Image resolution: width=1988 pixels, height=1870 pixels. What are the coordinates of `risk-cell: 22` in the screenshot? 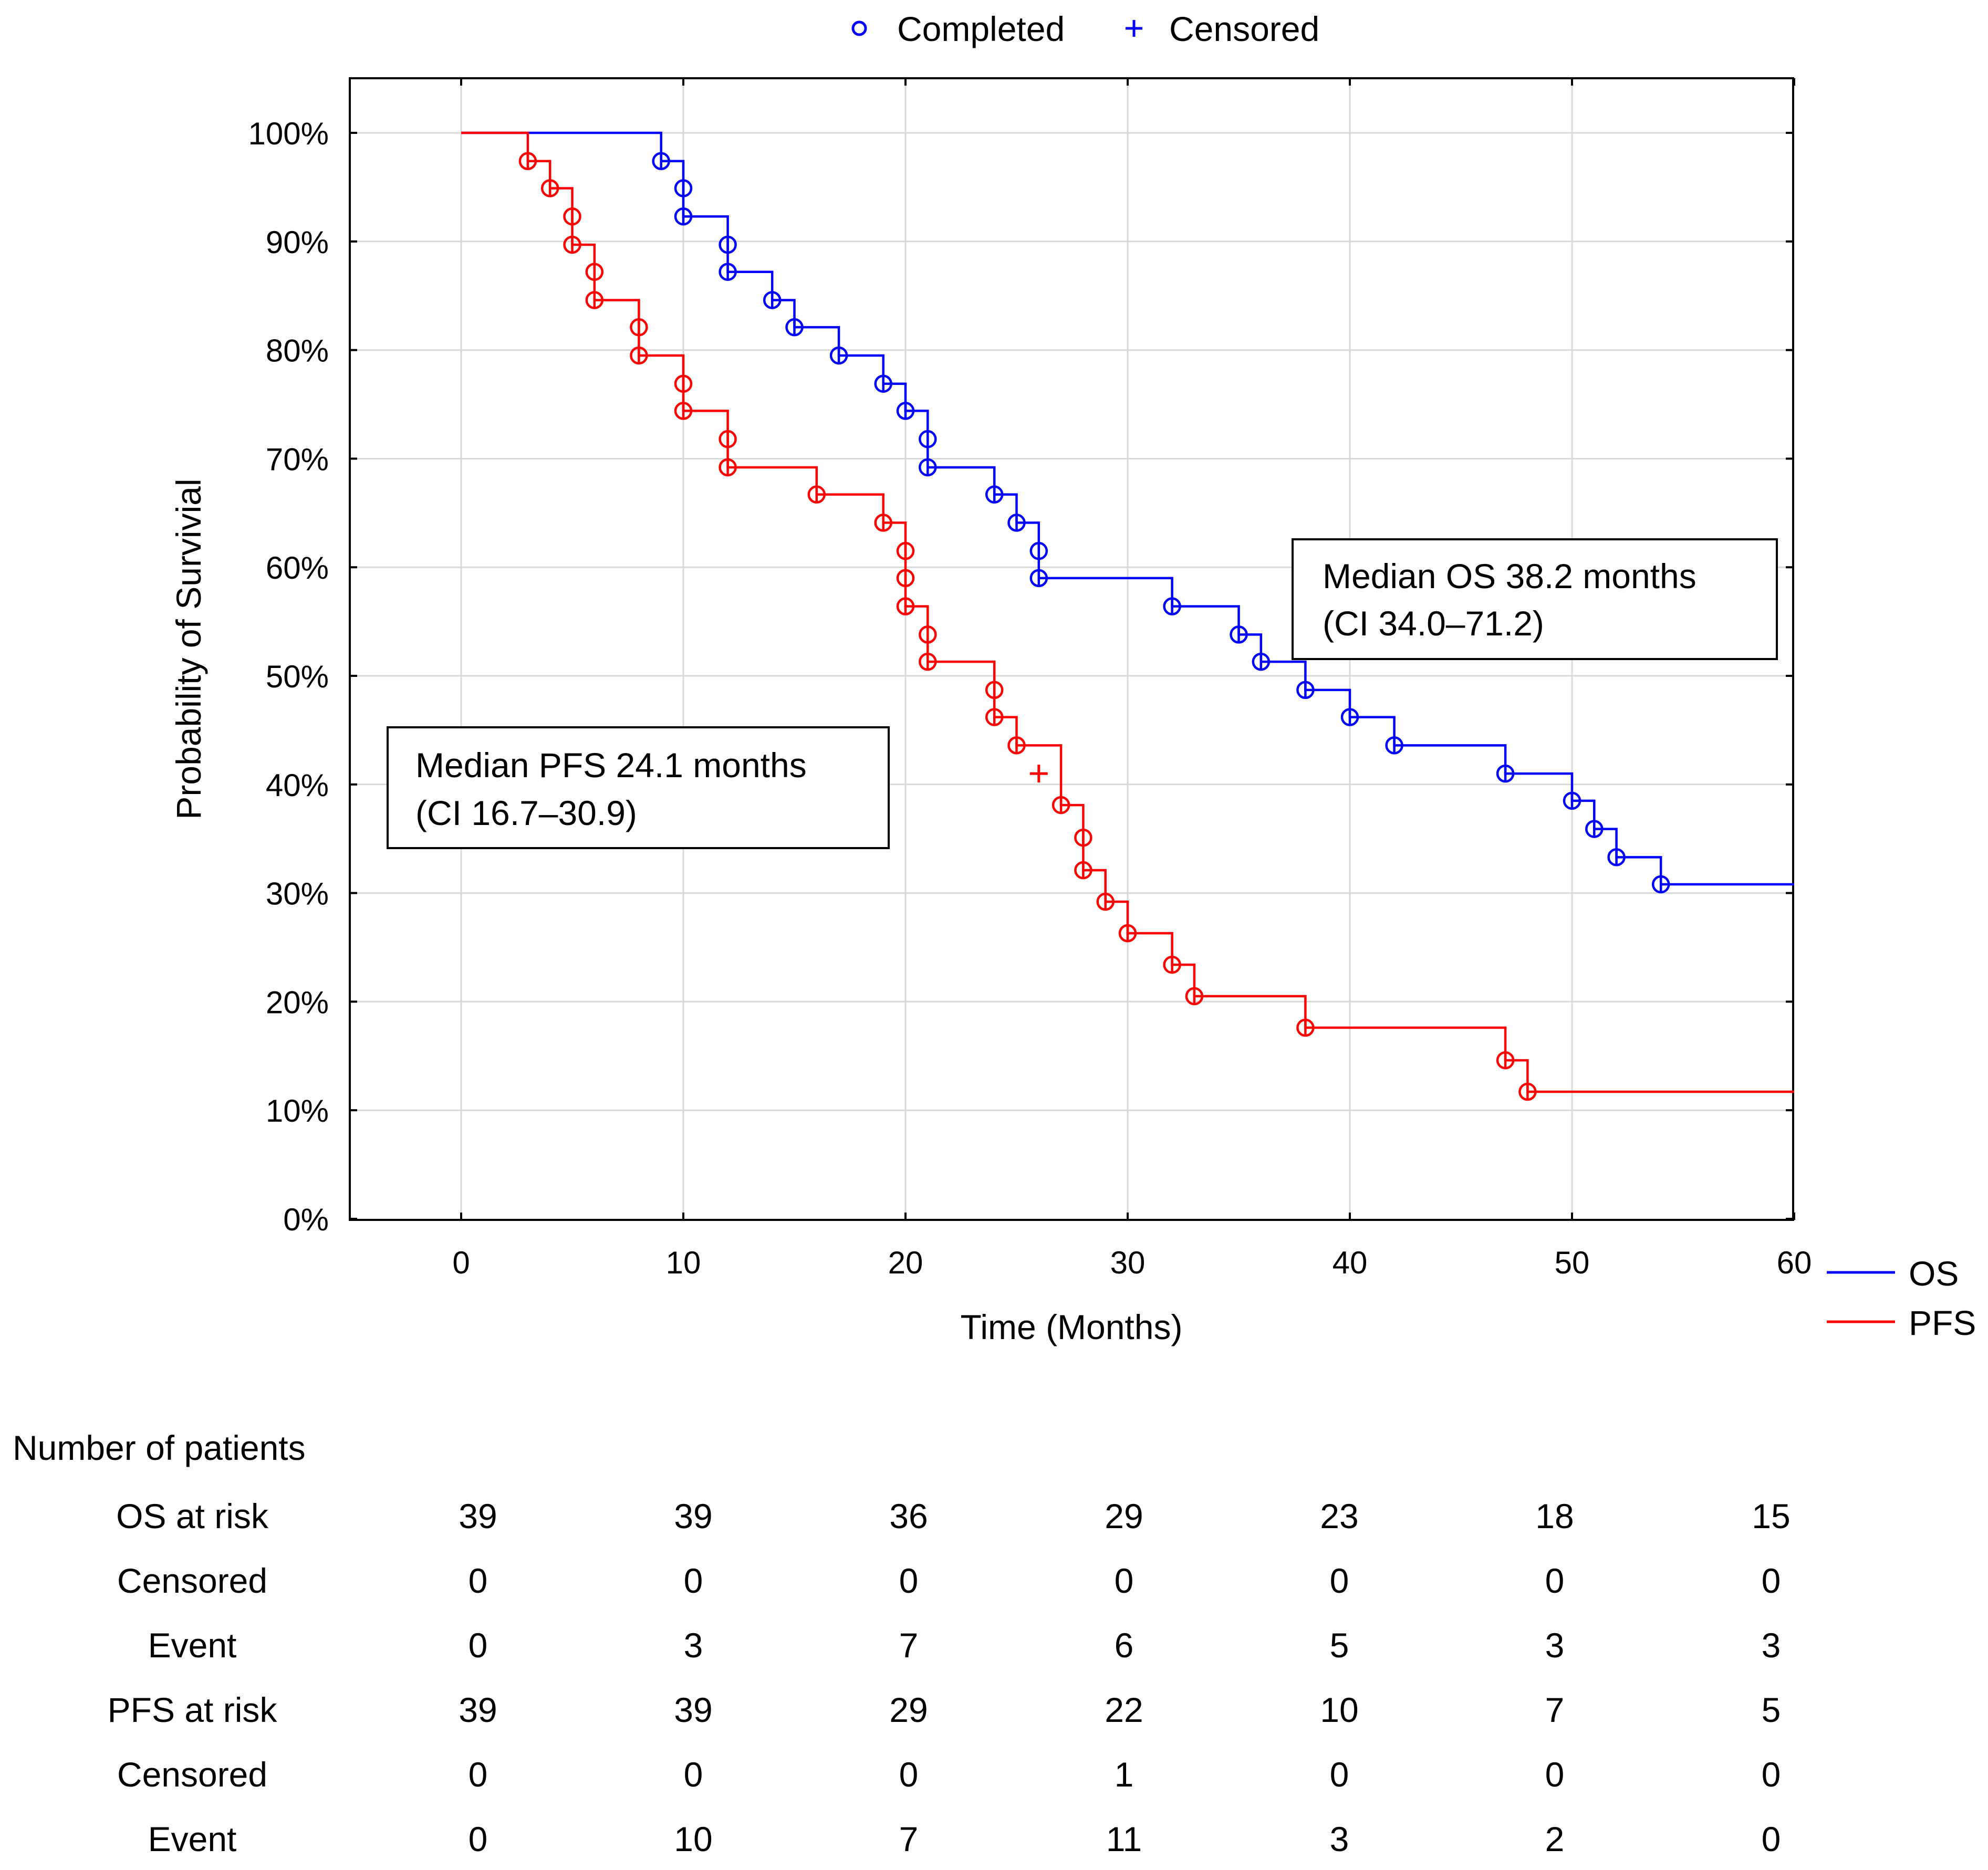 It's located at (1124, 1709).